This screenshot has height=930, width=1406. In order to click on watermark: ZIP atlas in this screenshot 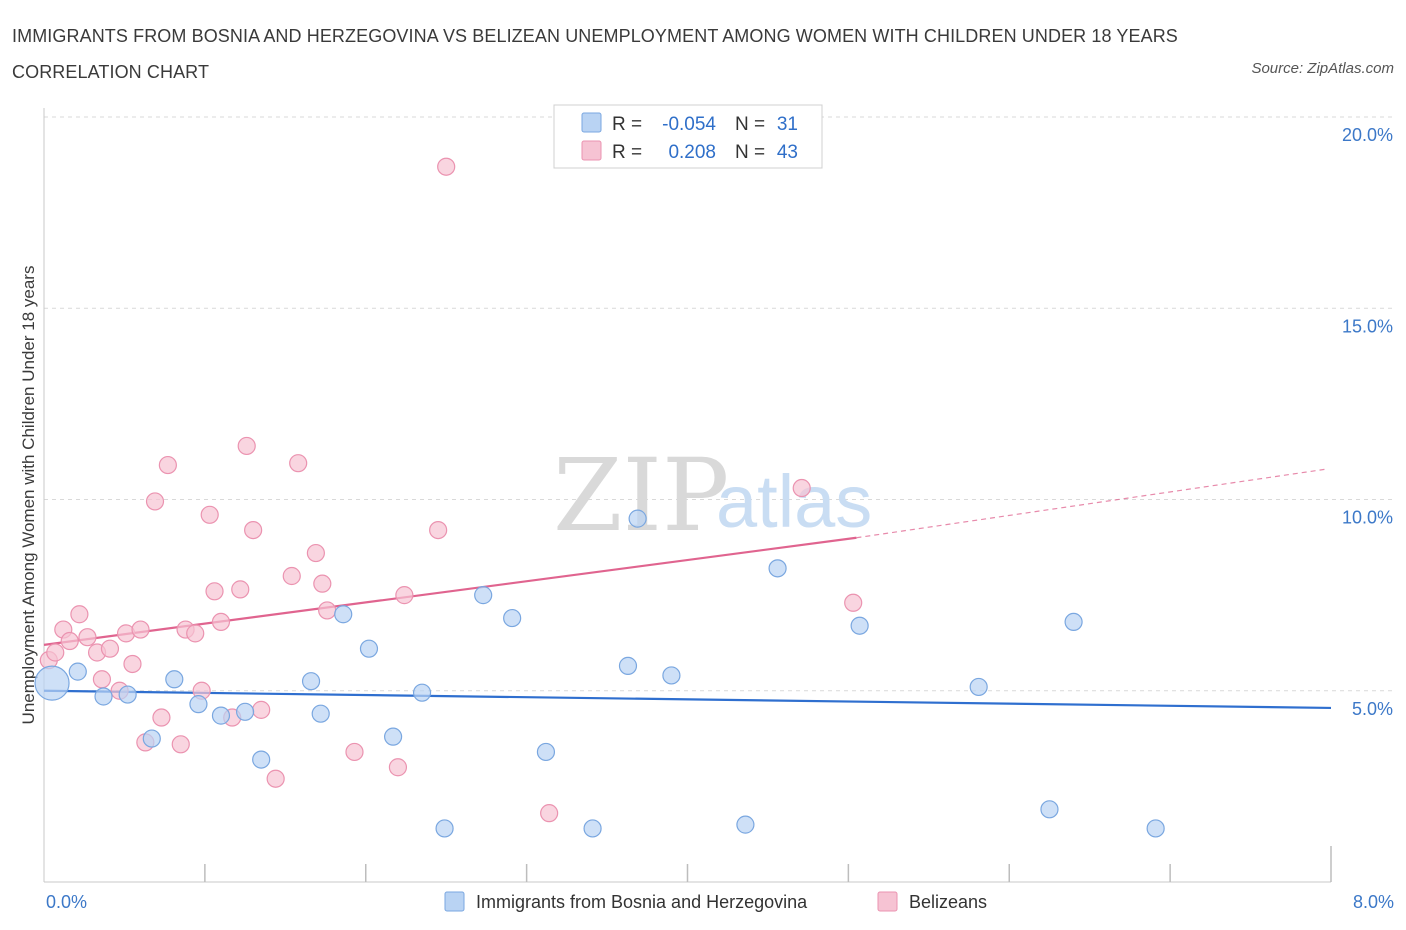, I will do `click(712, 495)`.